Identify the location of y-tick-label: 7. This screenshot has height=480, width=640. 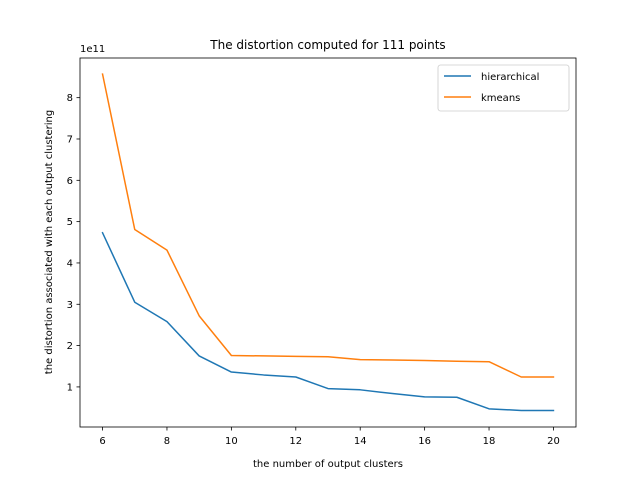
(70, 139).